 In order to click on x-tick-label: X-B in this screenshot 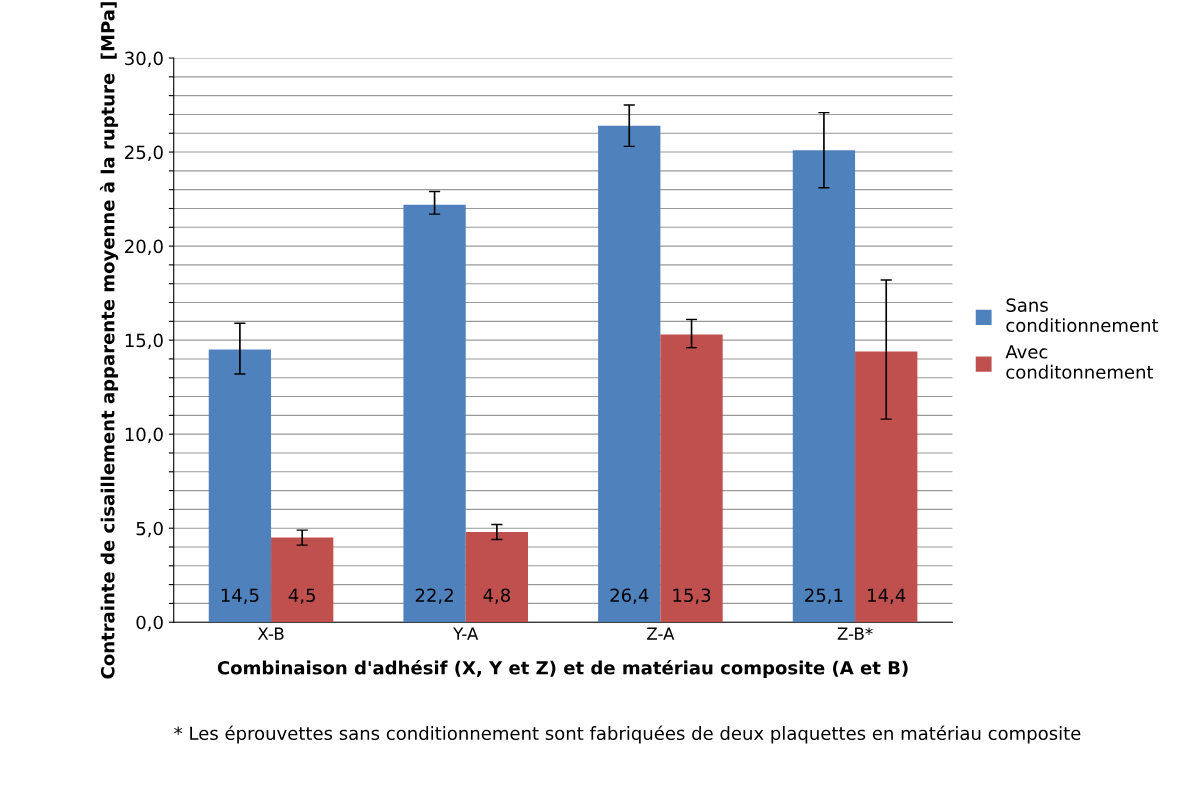, I will do `click(270, 633)`.